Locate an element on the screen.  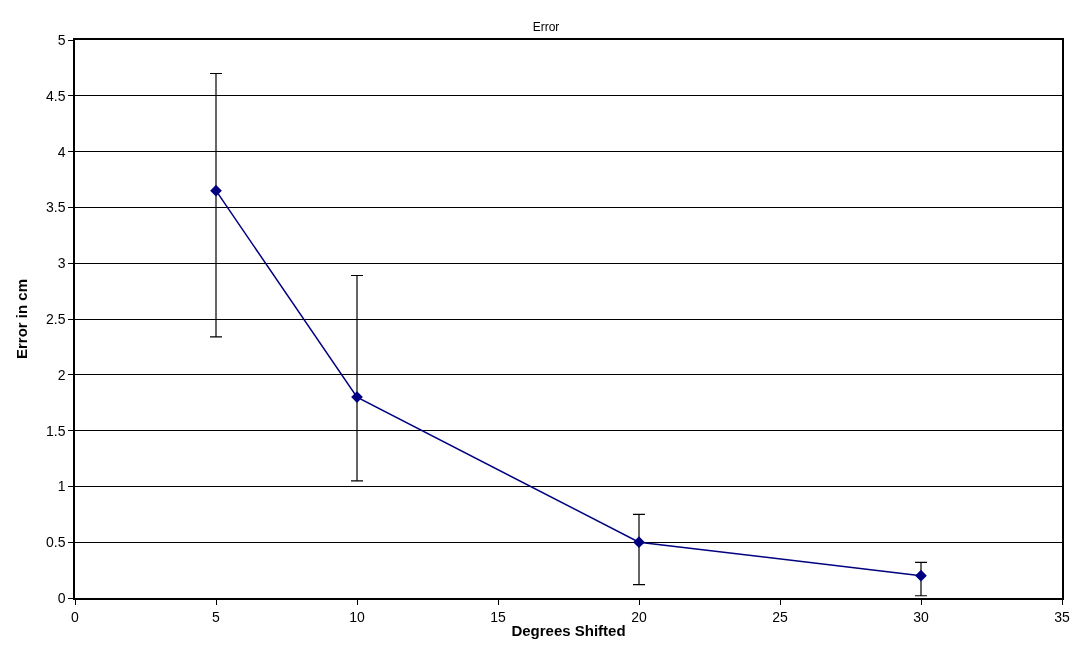
y-tick-label: 0.5 is located at coordinates (55, 542).